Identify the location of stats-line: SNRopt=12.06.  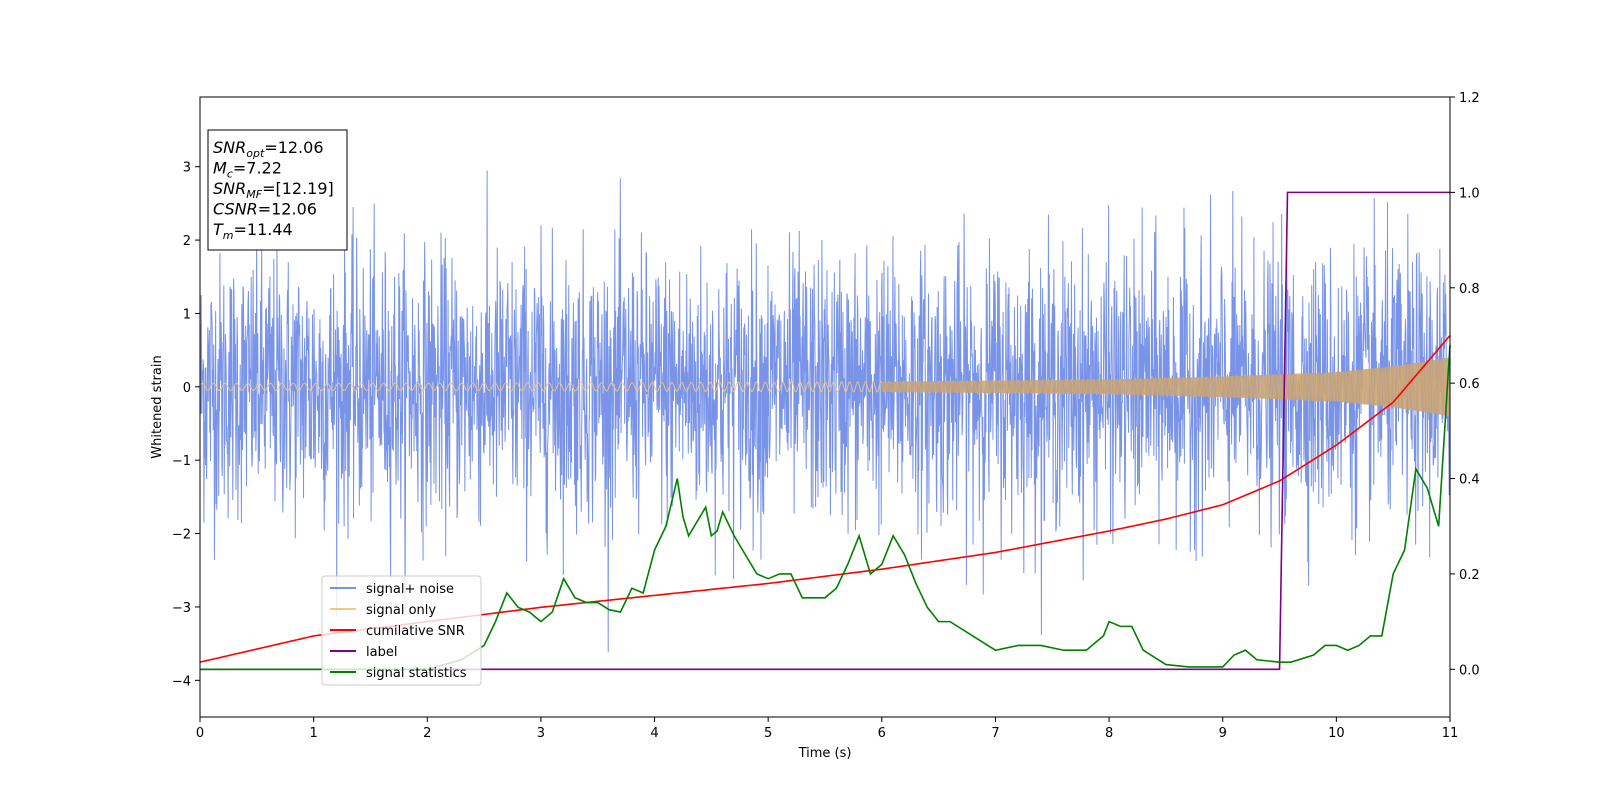
(268, 149).